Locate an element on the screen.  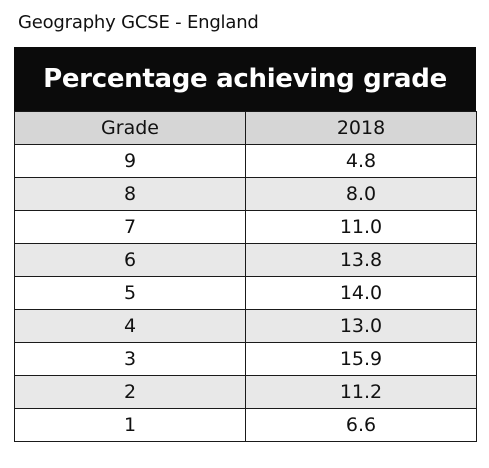
percentage-cell: 11.0 is located at coordinates (361, 227).